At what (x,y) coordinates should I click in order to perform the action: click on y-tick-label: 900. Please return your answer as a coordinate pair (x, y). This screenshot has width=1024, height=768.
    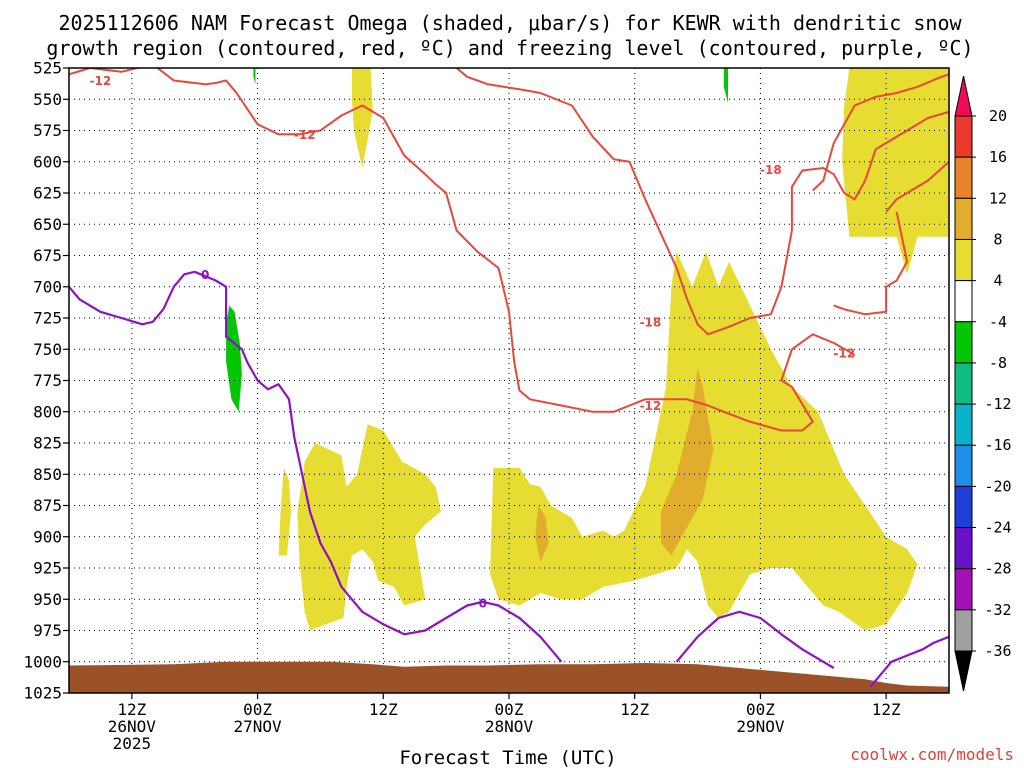
    Looking at the image, I should click on (47, 536).